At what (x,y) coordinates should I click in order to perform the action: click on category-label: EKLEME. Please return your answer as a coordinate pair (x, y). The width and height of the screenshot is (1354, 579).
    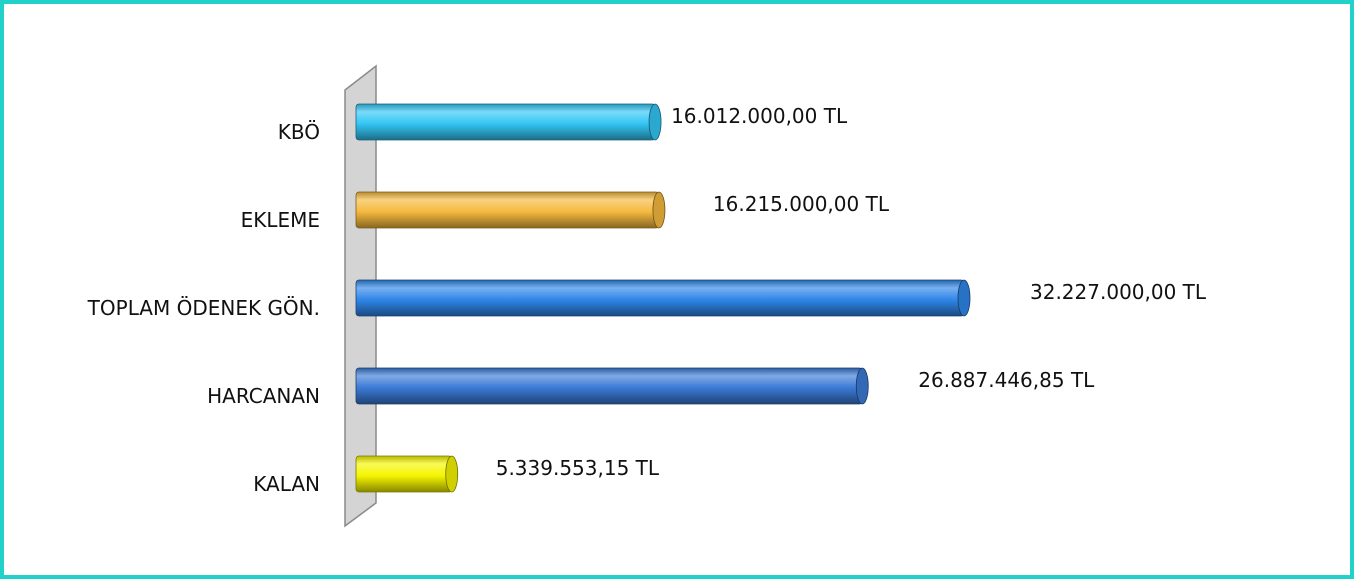
    Looking at the image, I should click on (280, 220).